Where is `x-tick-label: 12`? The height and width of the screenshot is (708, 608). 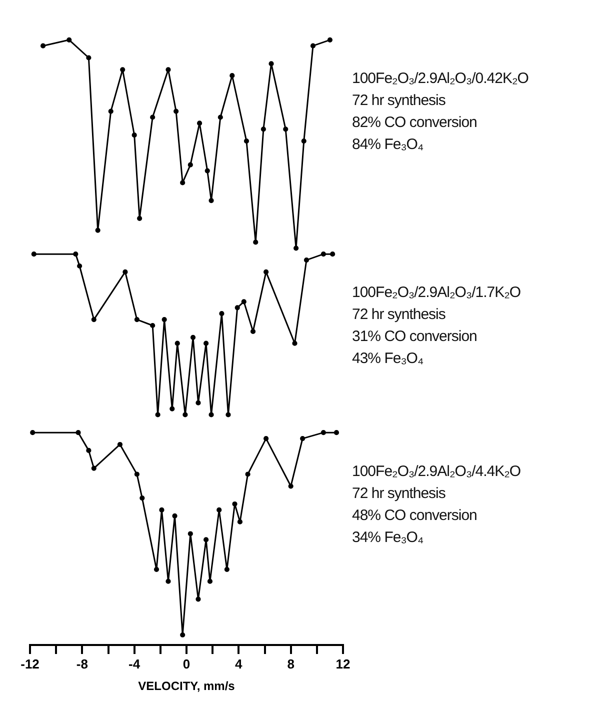
x-tick-label: 12 is located at coordinates (343, 664).